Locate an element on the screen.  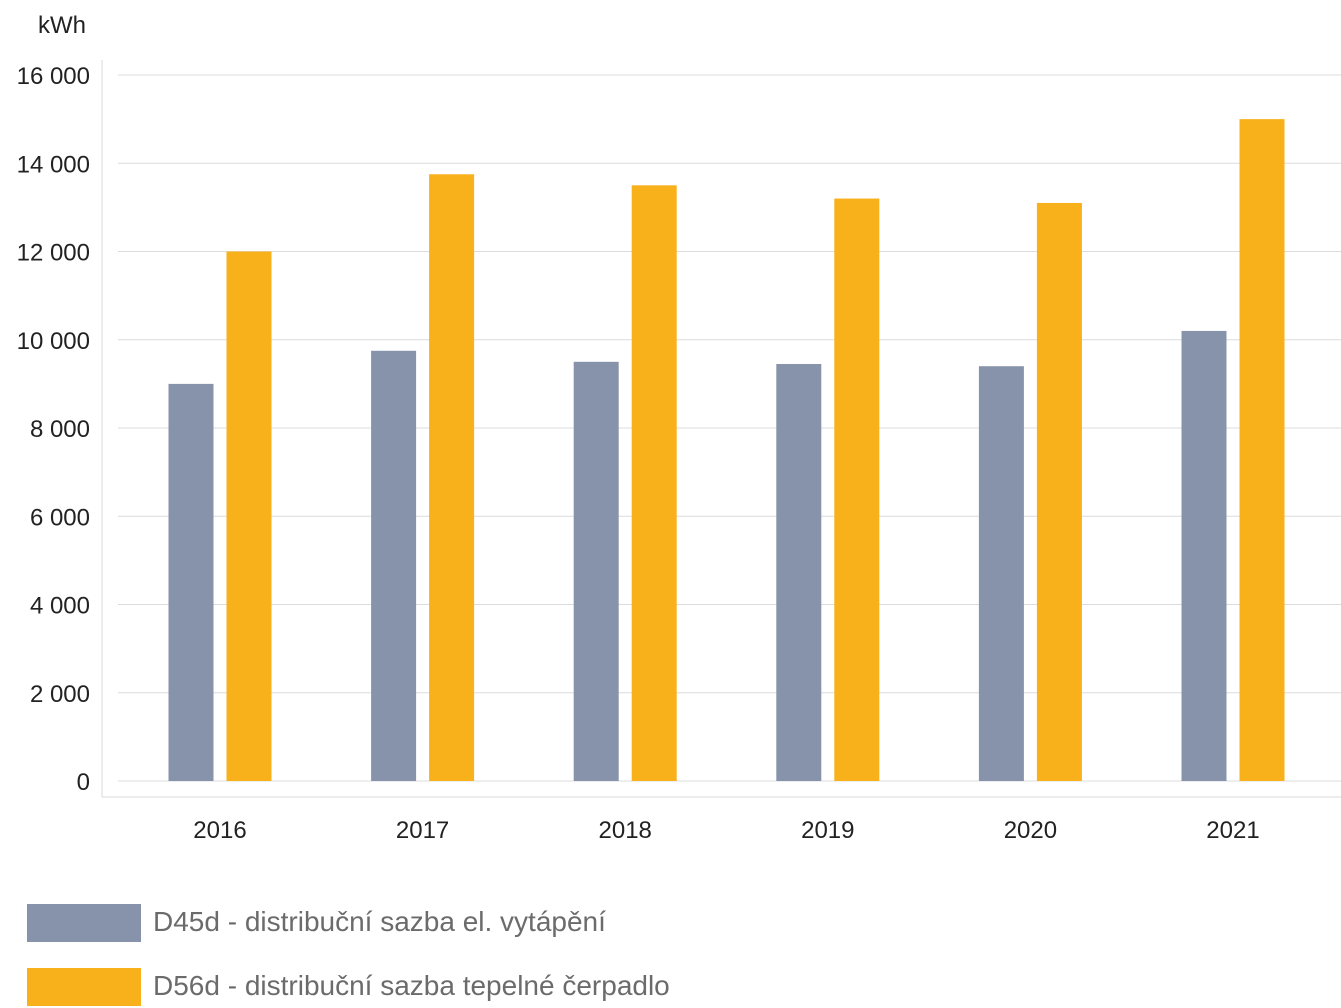
bar-d56d-2020 is located at coordinates (1059, 491).